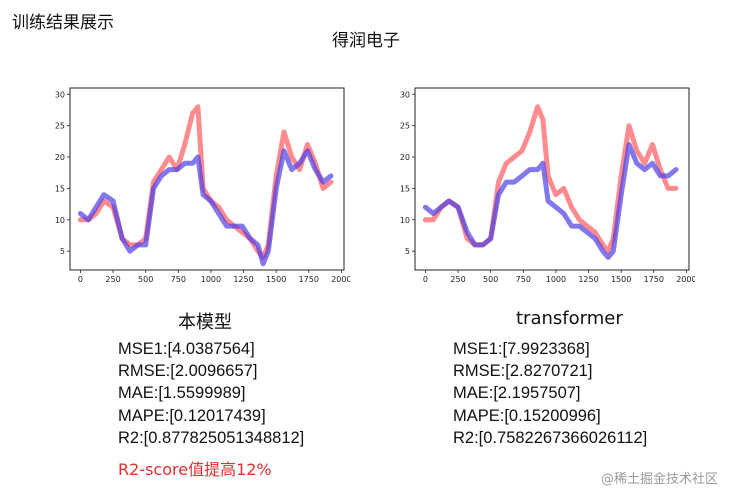 This screenshot has width=732, height=499. I want to click on metric-rmse: RMSE:[2.0096657], so click(188, 371).